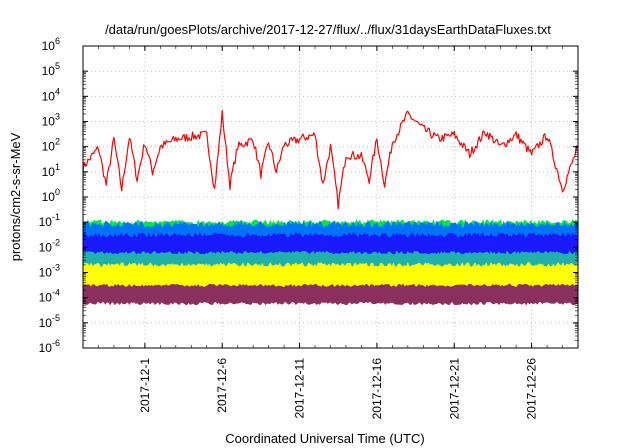 The height and width of the screenshot is (448, 640). Describe the element at coordinates (51, 94) in the screenshot. I see `y-tick-label: 10⁴` at that location.